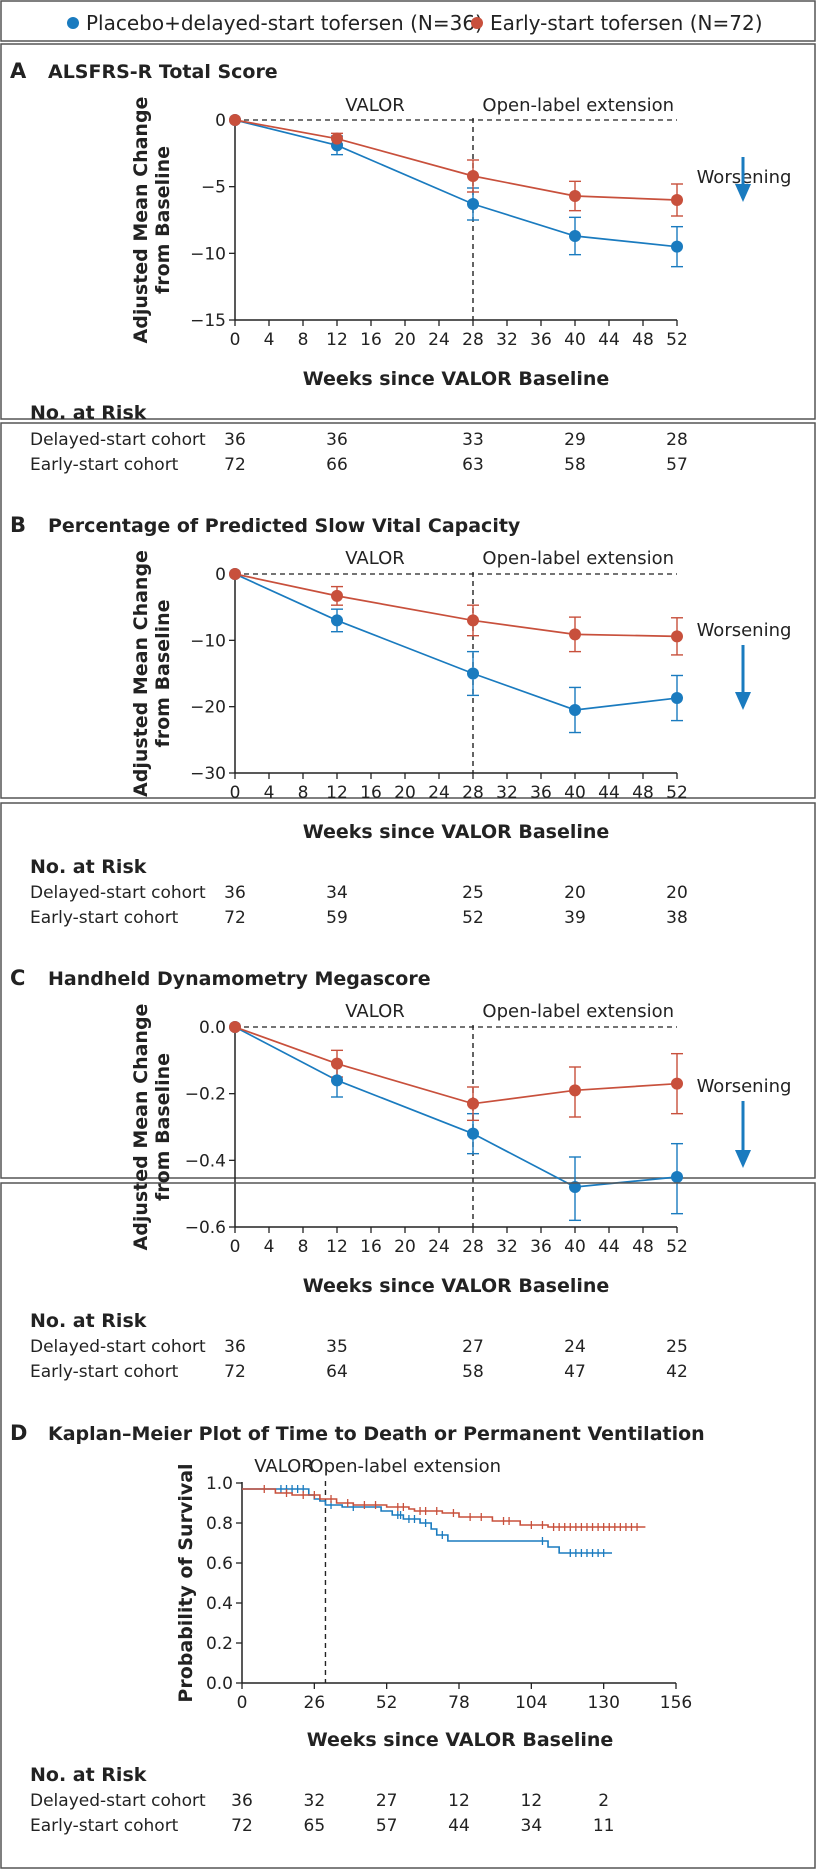 This screenshot has height=1869, width=816. What do you see at coordinates (219, 1644) in the screenshot?
I see `y-tick-label: 0.2` at bounding box center [219, 1644].